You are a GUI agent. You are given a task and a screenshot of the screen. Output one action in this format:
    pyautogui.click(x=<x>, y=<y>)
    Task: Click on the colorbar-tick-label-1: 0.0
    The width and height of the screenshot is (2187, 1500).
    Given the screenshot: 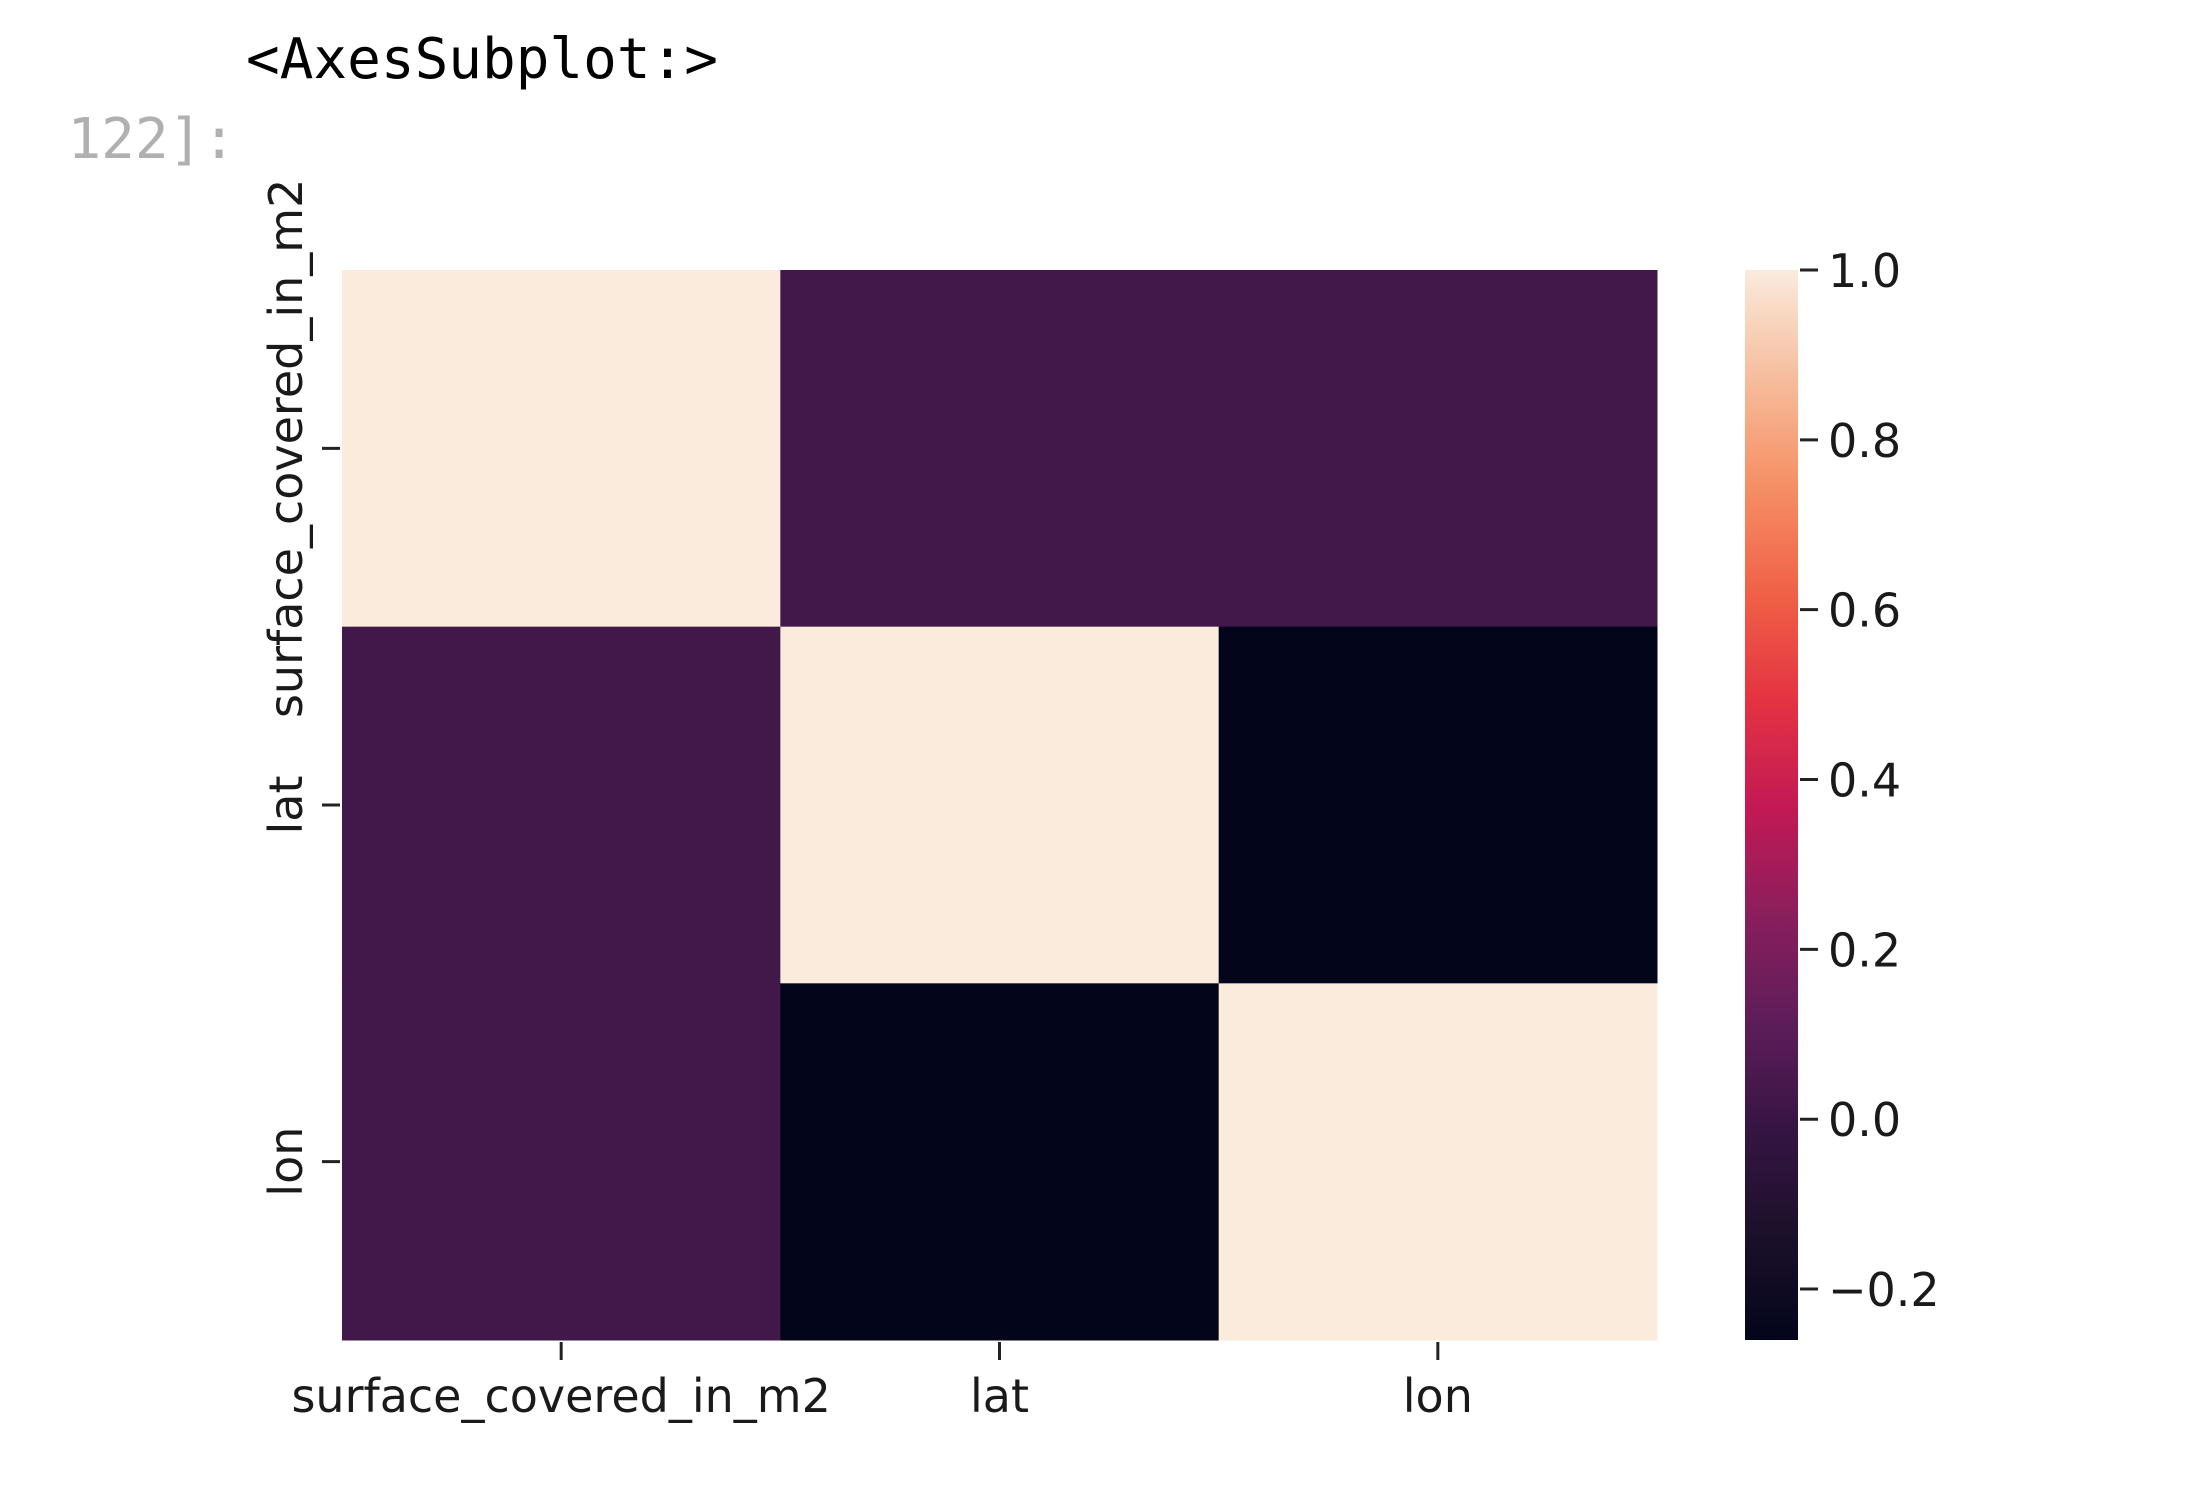 What is the action you would take?
    pyautogui.click(x=1864, y=1120)
    